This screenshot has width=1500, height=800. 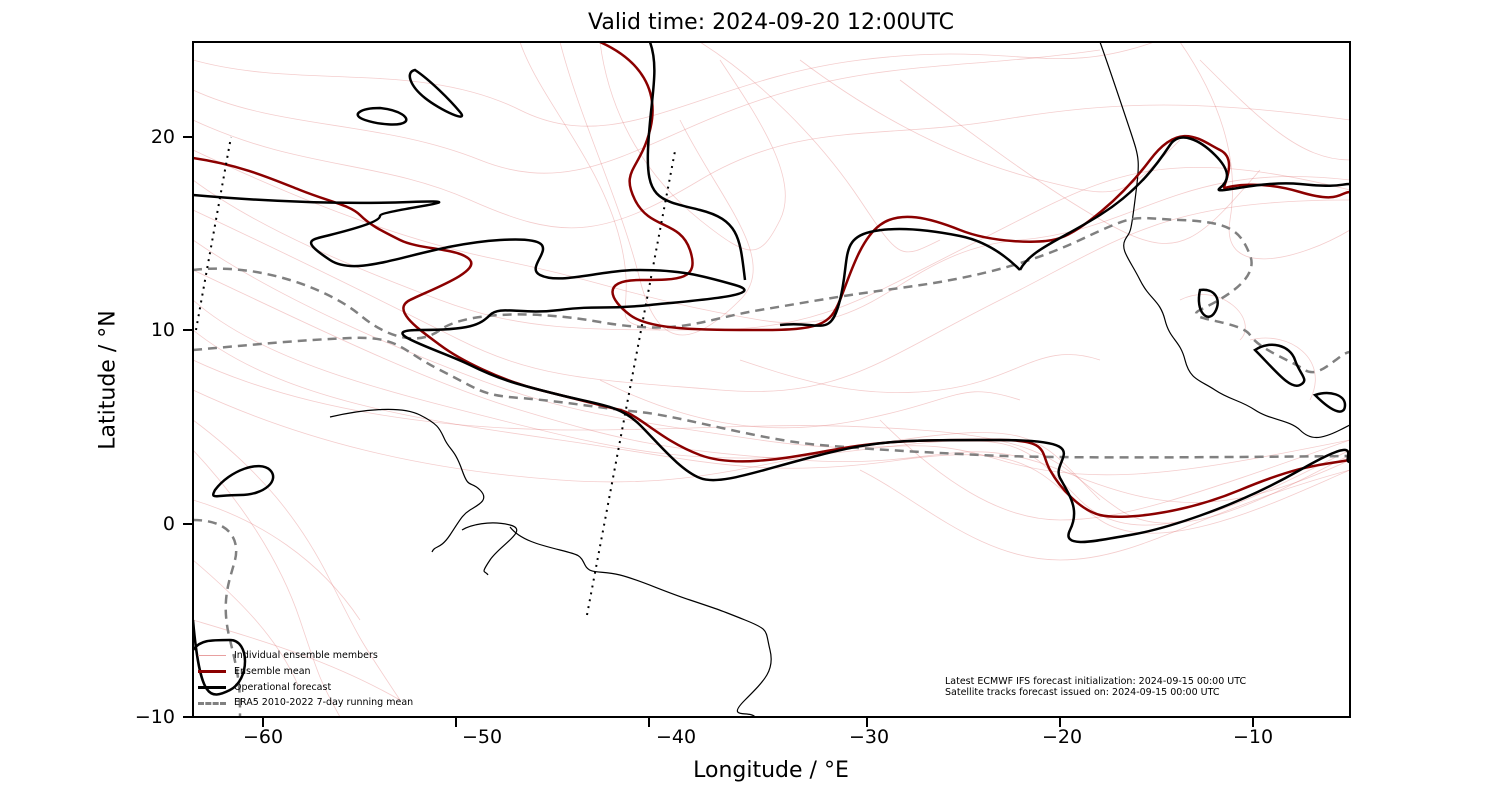 I want to click on legend-label: Operational forecast, so click(x=283, y=687).